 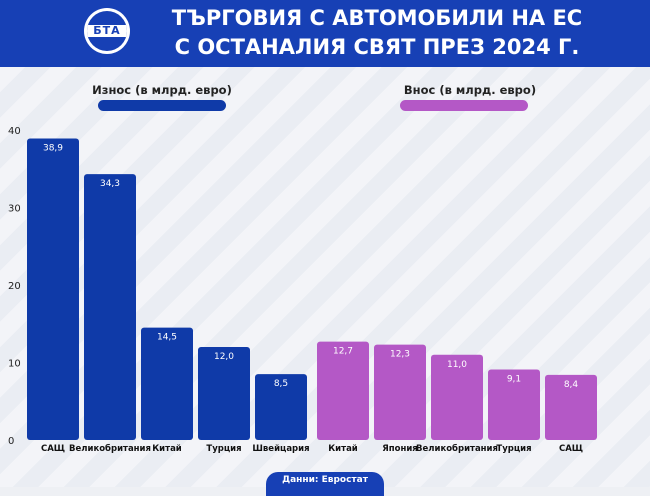 What do you see at coordinates (14, 286) in the screenshot?
I see `y-tick-label: 20` at bounding box center [14, 286].